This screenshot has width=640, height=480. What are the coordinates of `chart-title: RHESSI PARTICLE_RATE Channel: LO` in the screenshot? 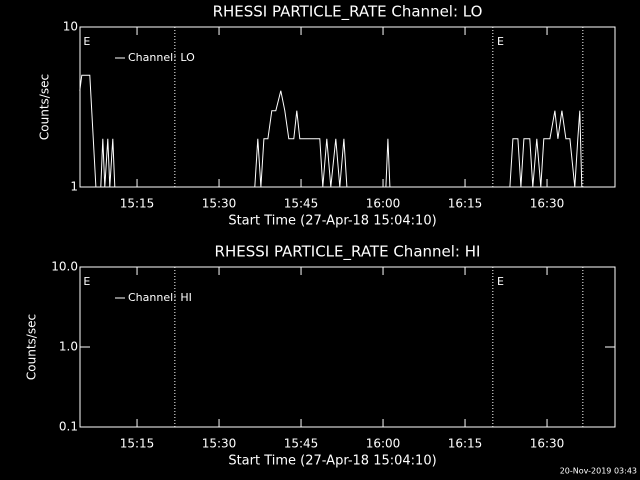 It's located at (348, 12).